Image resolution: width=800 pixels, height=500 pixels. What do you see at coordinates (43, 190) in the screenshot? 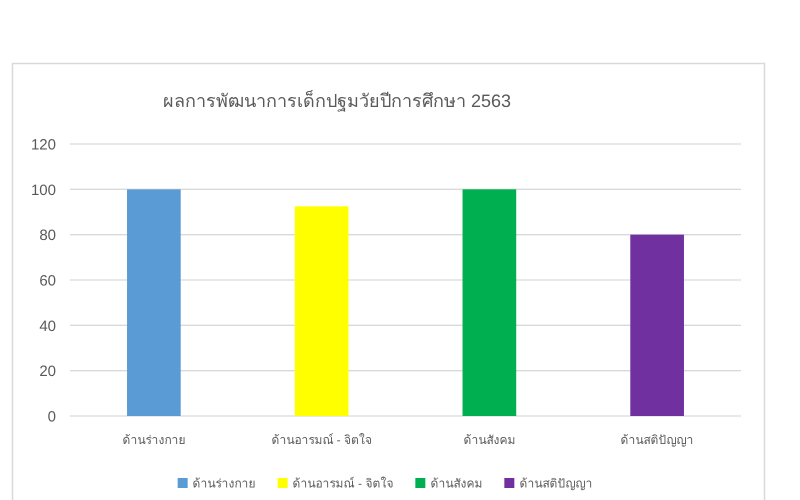
I see `y-tick-label: 100` at bounding box center [43, 190].